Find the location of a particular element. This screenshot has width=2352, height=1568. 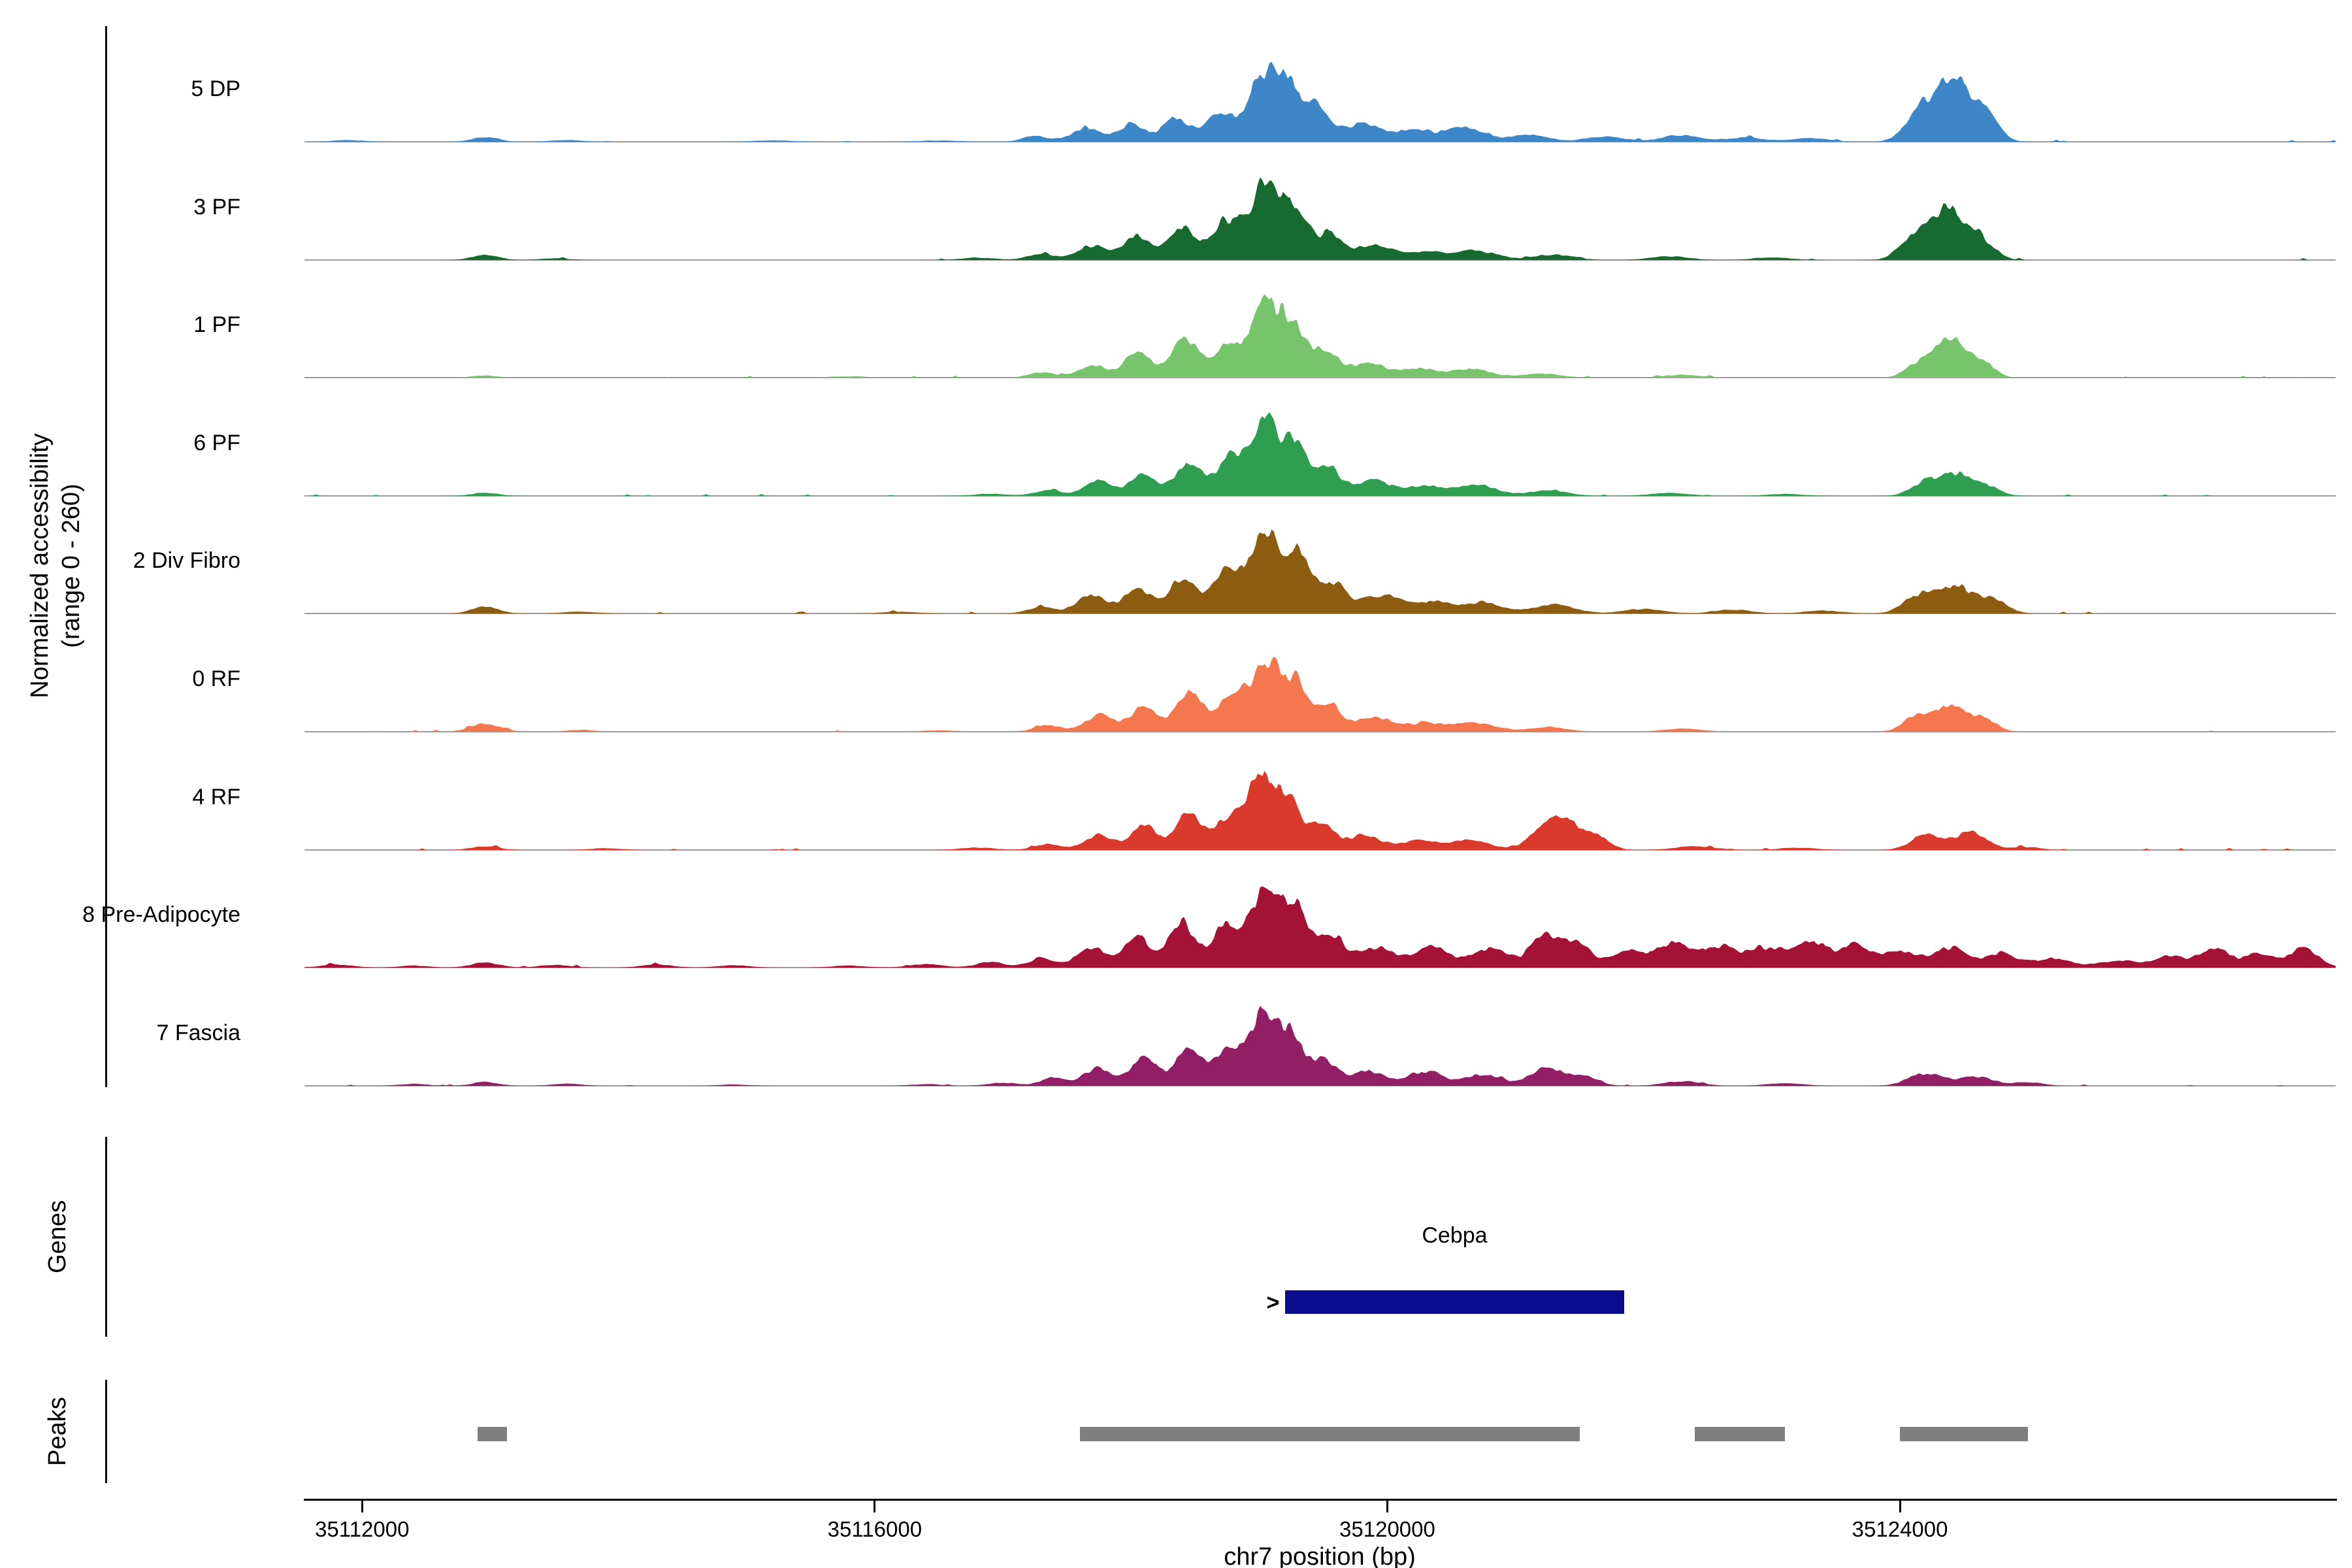

track-area-3-pf is located at coordinates (1320, 218).